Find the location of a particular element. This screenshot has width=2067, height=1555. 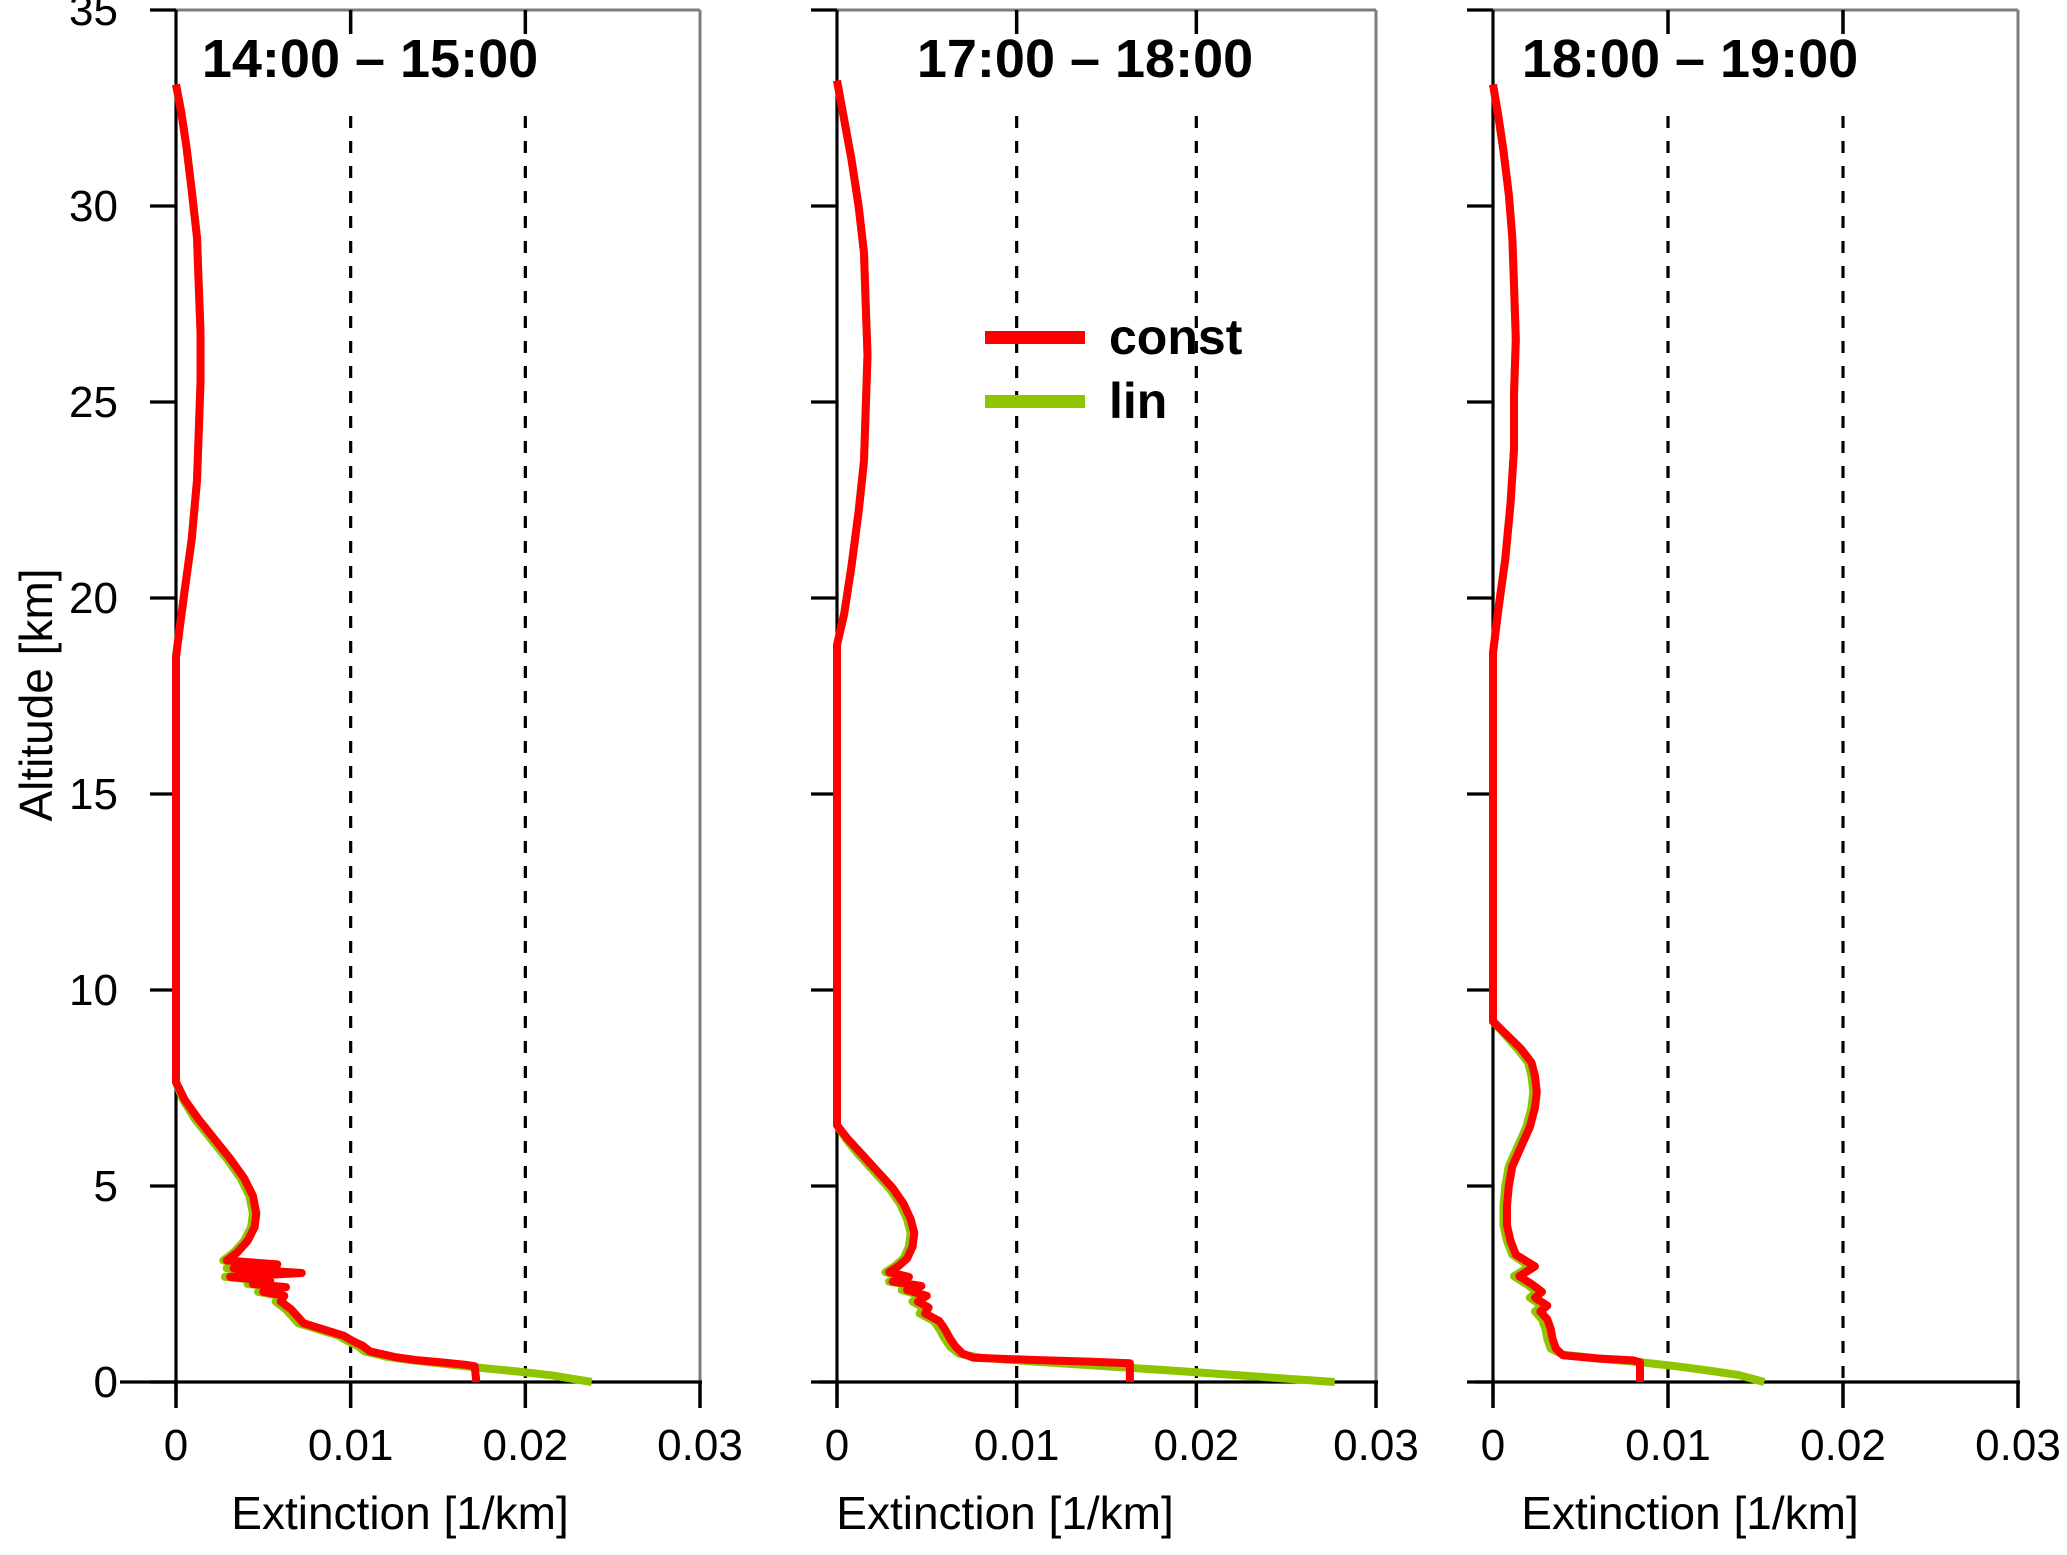

x-axis-label-3: Extinction [1/km] is located at coordinates (1690, 1513).